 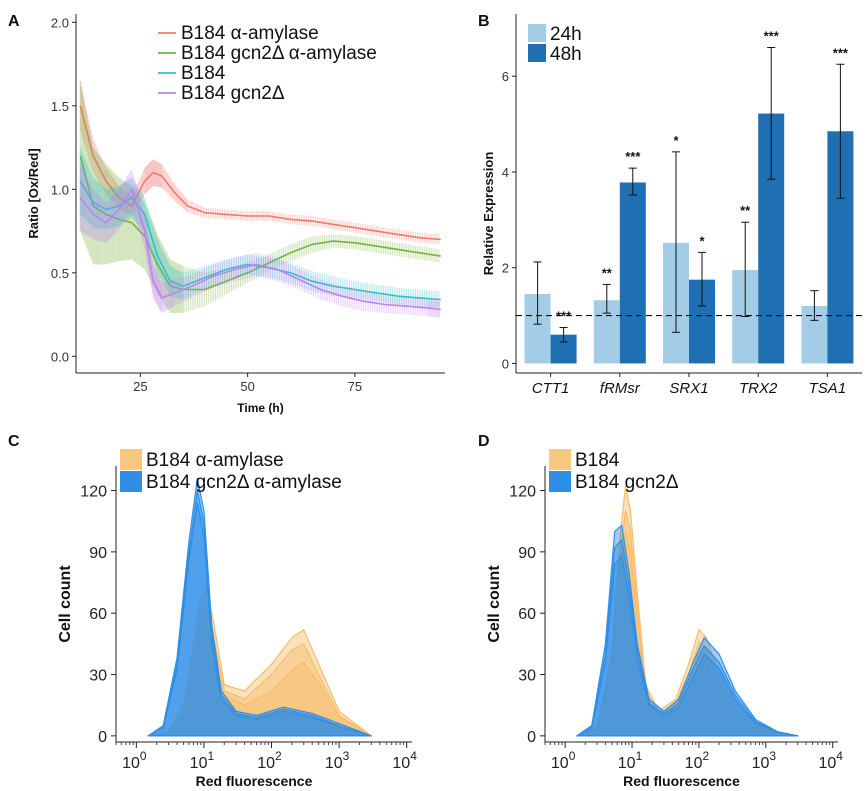 I want to click on category-label-b: CTT1, so click(x=551, y=388).